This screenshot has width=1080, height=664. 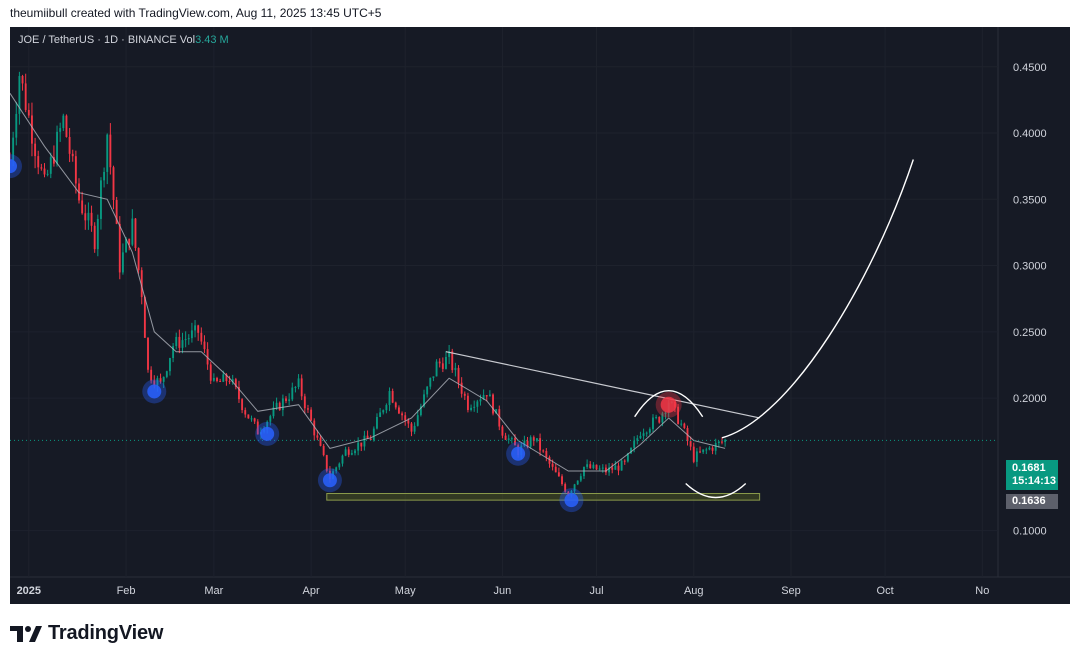 I want to click on y-tick-label: 0.3000, so click(x=1030, y=267).